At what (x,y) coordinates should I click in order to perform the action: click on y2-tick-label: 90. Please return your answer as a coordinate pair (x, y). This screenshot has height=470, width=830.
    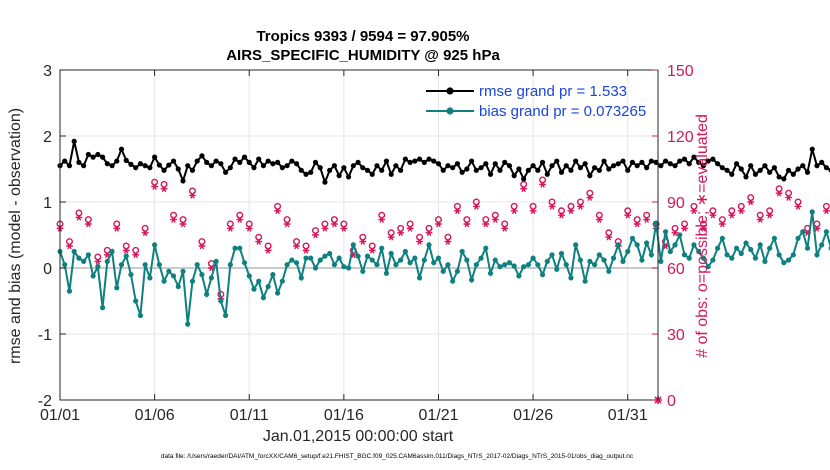
    Looking at the image, I should click on (676, 203).